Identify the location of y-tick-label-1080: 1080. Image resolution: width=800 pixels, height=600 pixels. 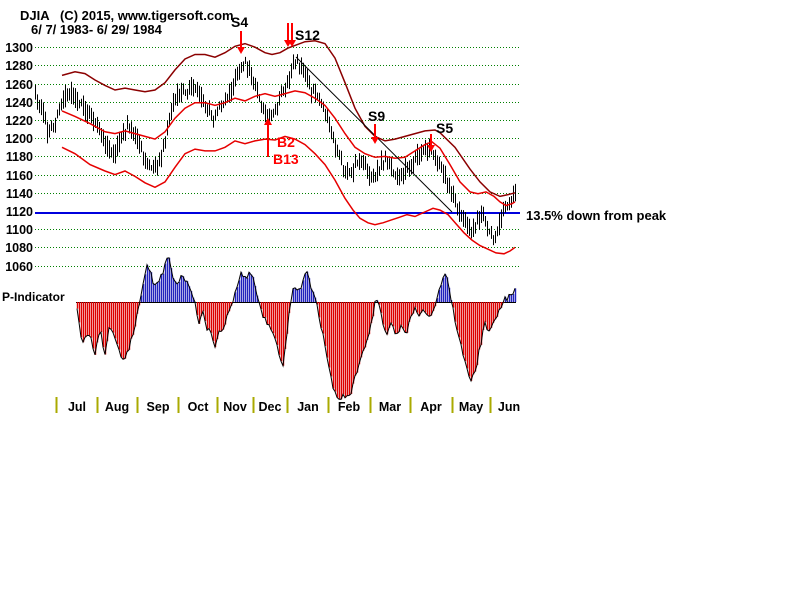
(19, 248).